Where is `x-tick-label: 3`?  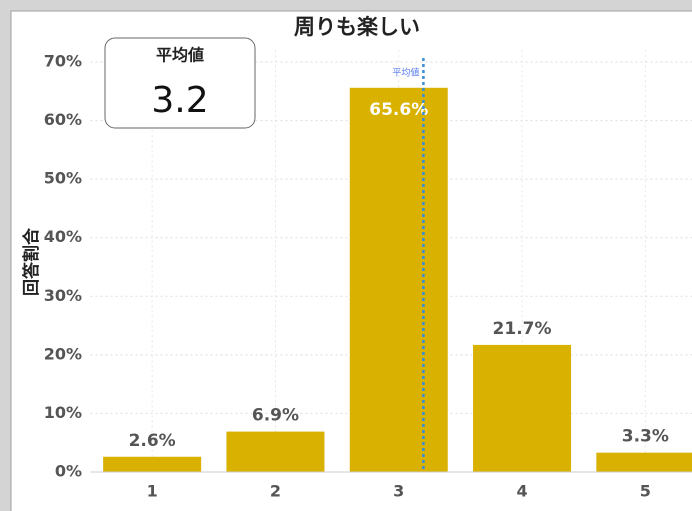 x-tick-label: 3 is located at coordinates (398, 491).